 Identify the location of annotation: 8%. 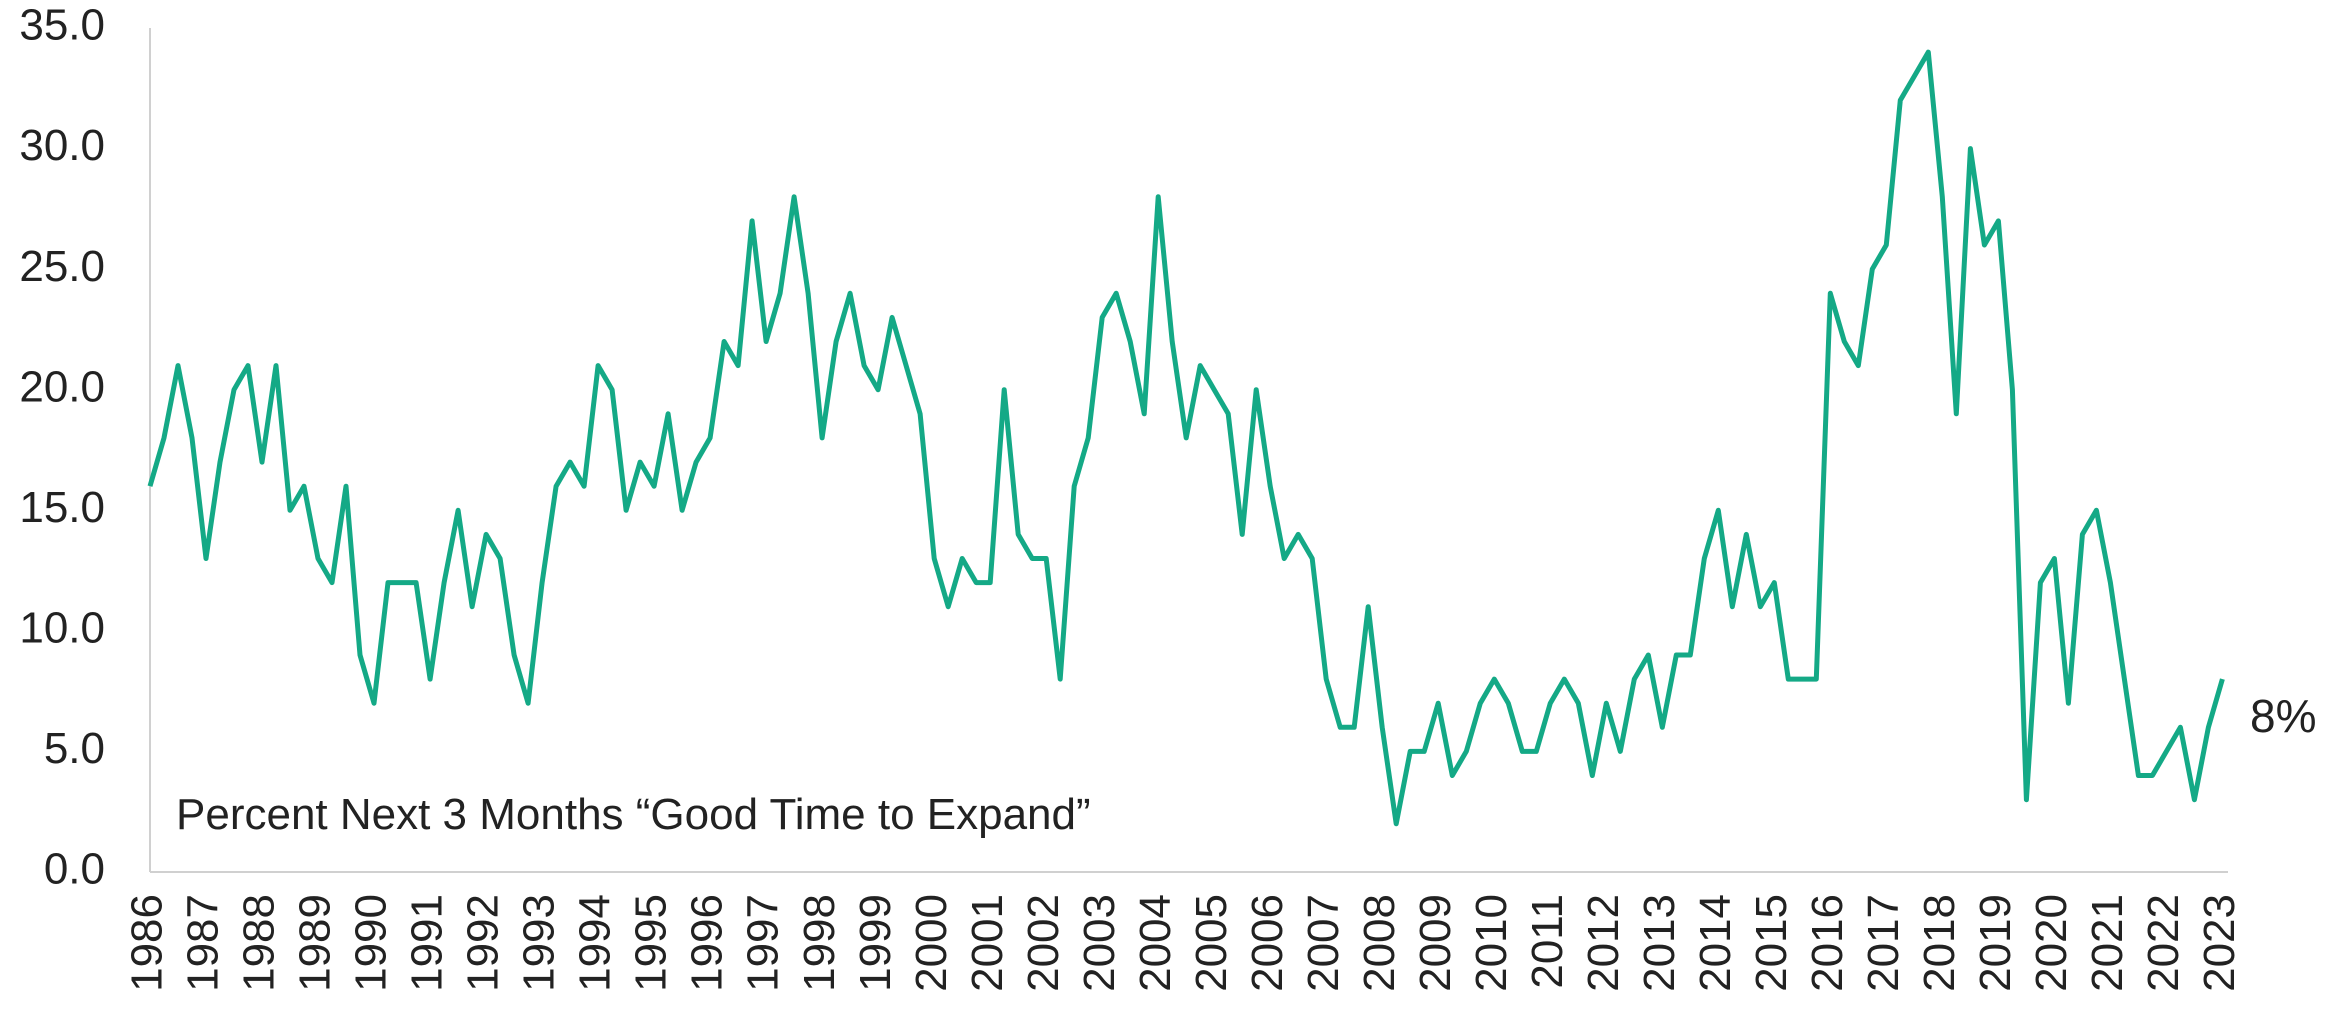
(2283, 716).